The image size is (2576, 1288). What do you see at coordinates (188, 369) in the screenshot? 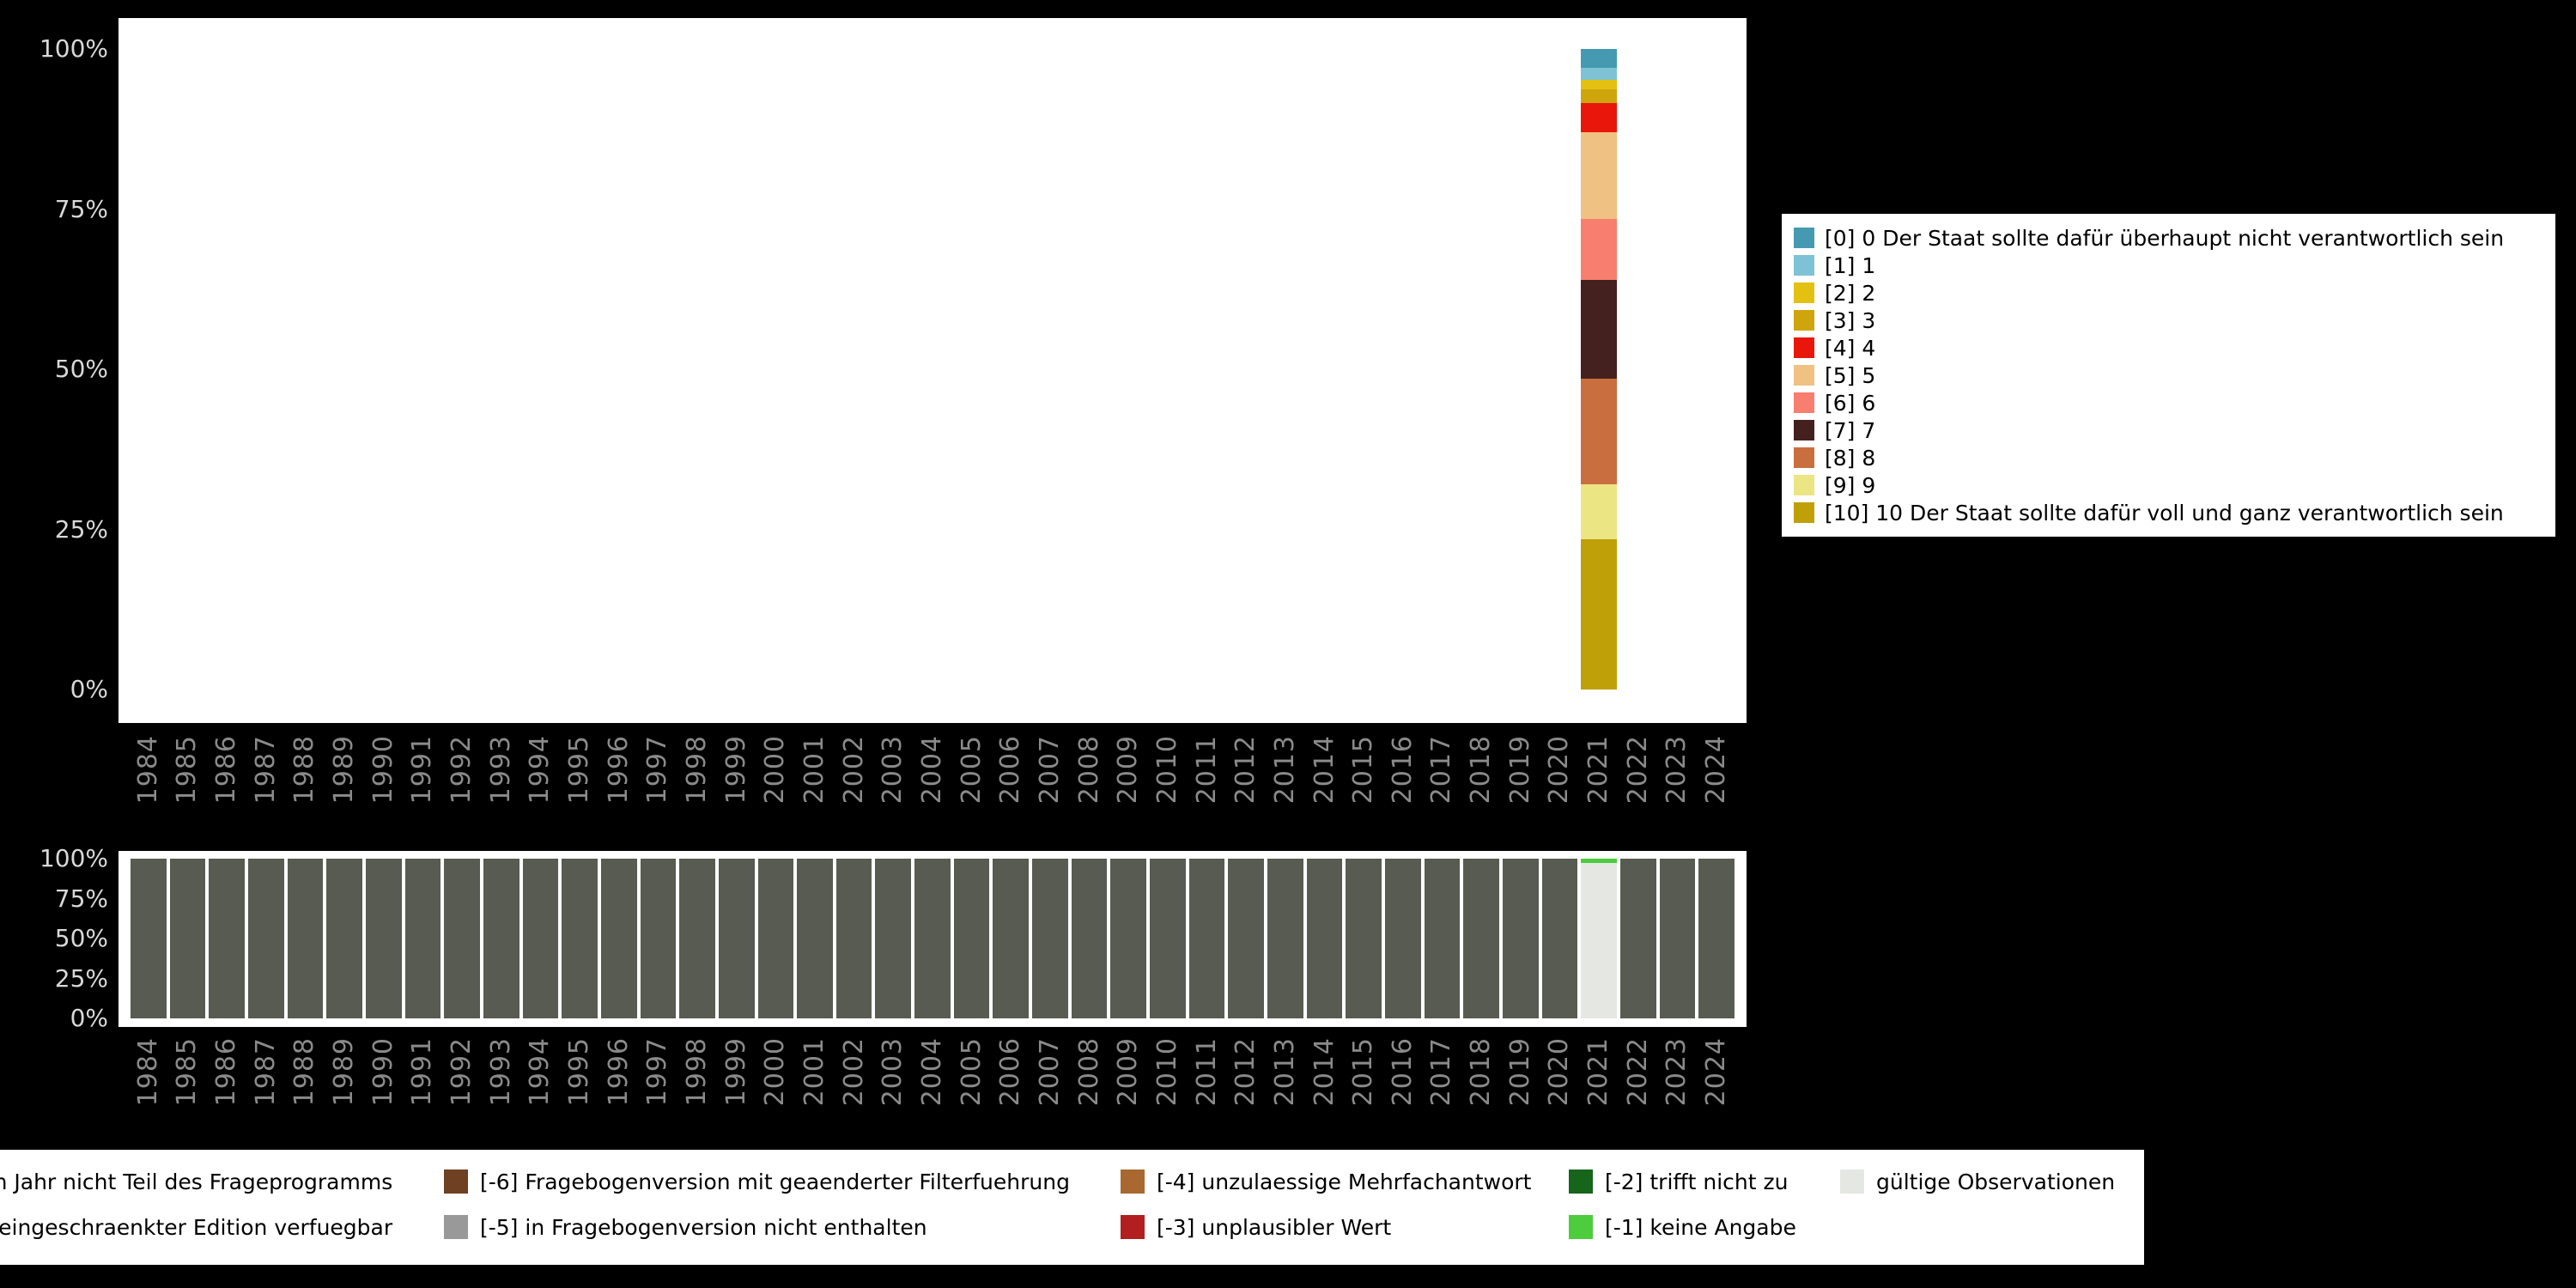
I see `bar-1985` at bounding box center [188, 369].